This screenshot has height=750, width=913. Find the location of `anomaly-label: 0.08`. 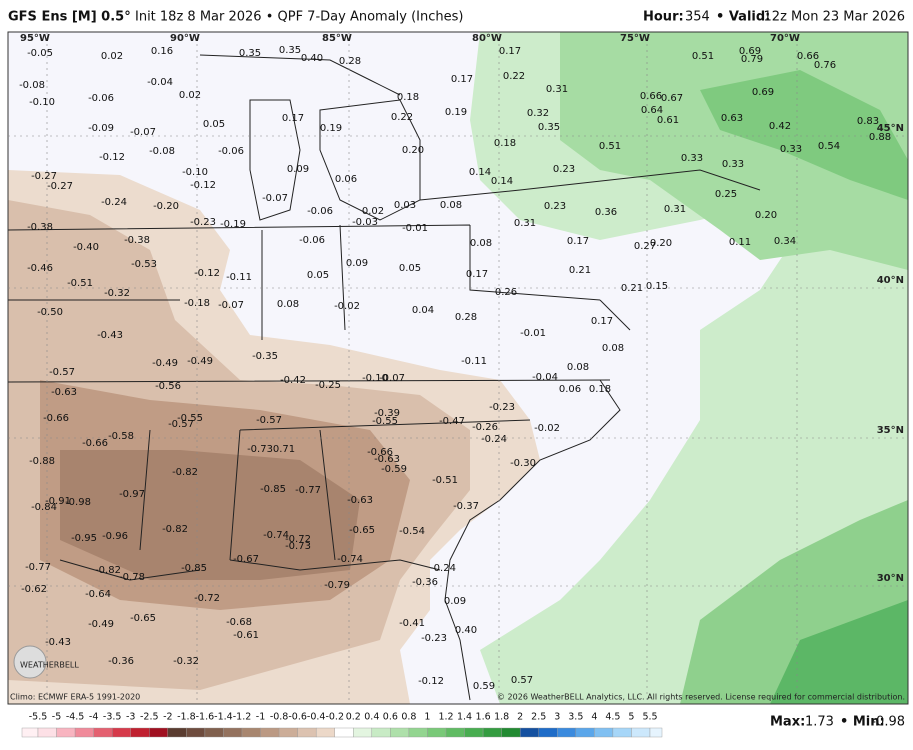

anomaly-label: 0.08 is located at coordinates (451, 205).